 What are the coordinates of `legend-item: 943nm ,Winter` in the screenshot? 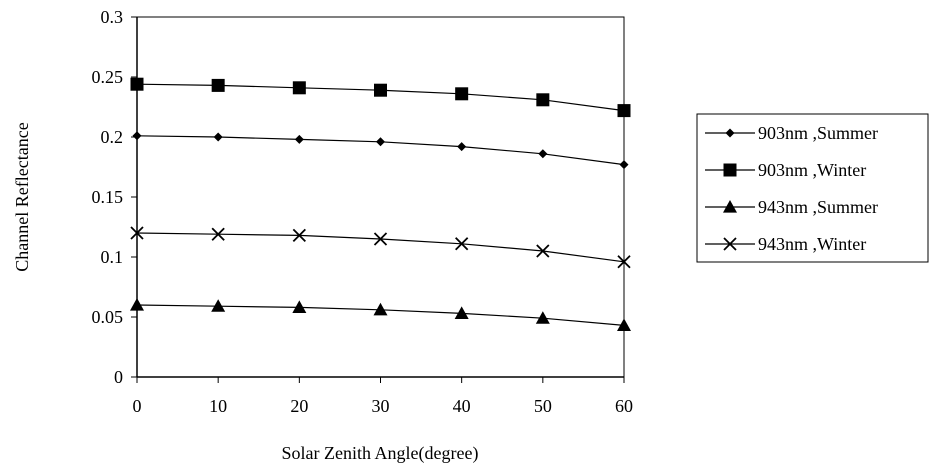 It's located at (785, 244).